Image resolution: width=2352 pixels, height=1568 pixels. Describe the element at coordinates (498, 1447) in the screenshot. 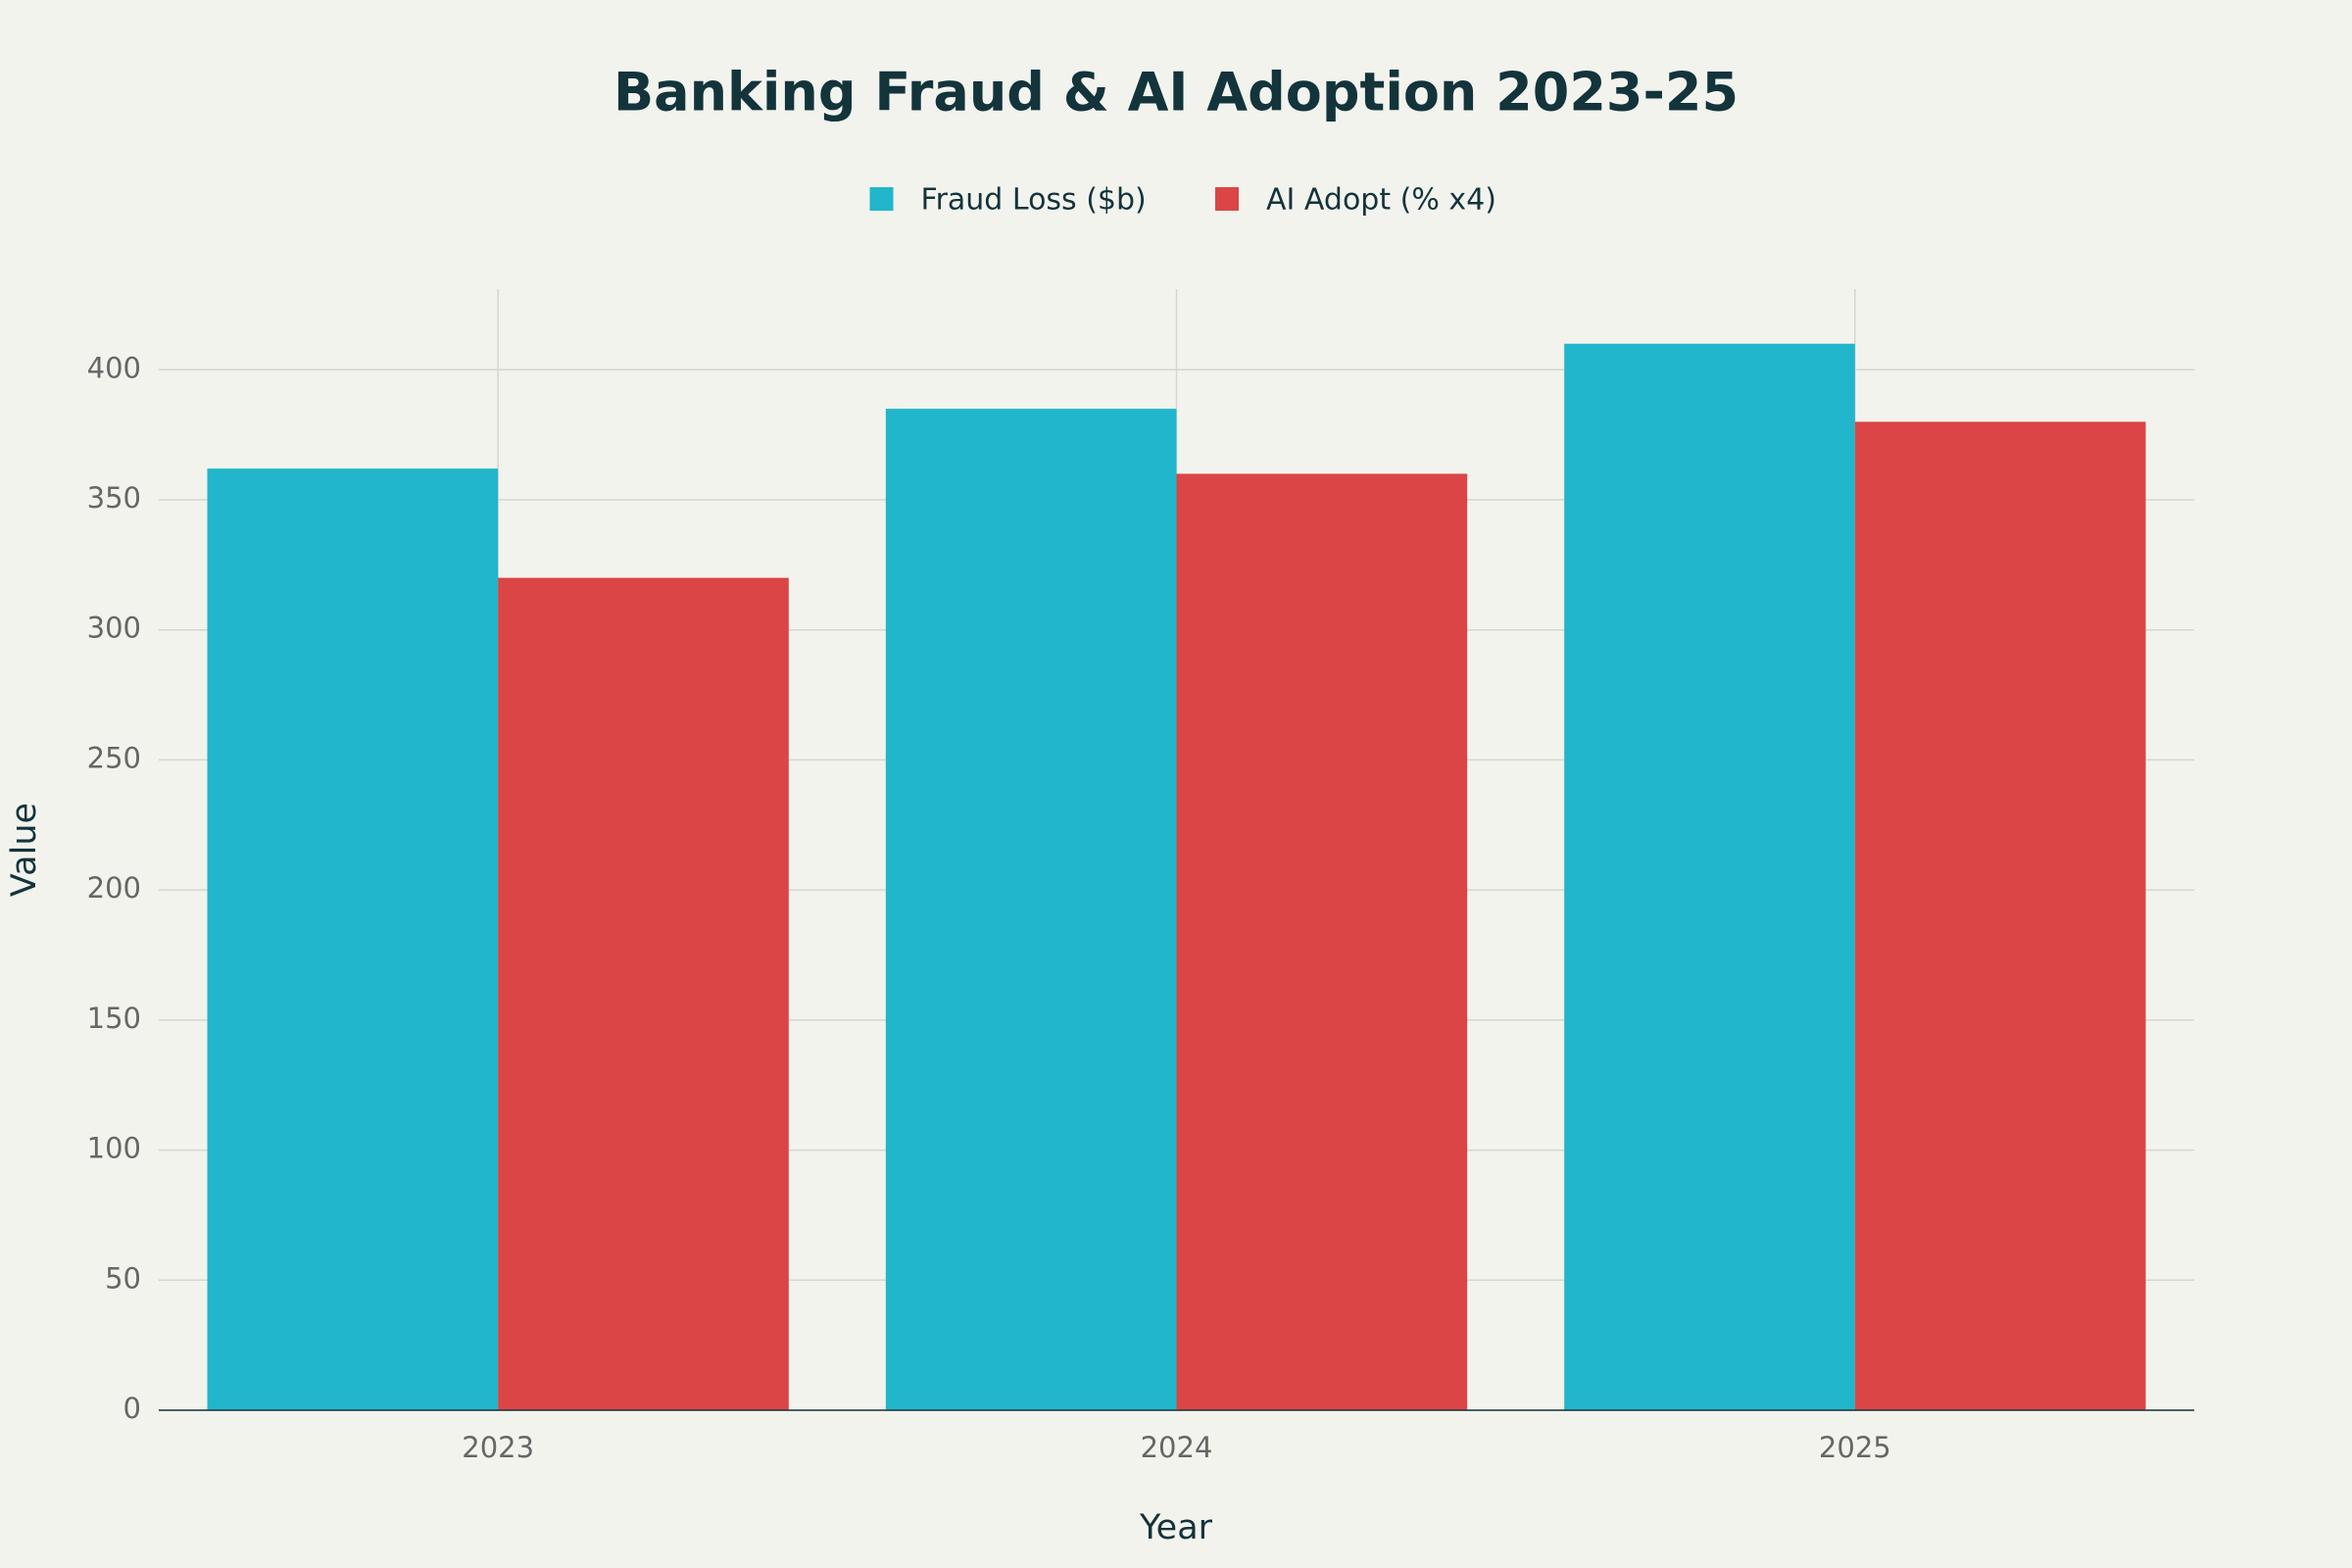

I see `x-tick-label: 2023` at that location.